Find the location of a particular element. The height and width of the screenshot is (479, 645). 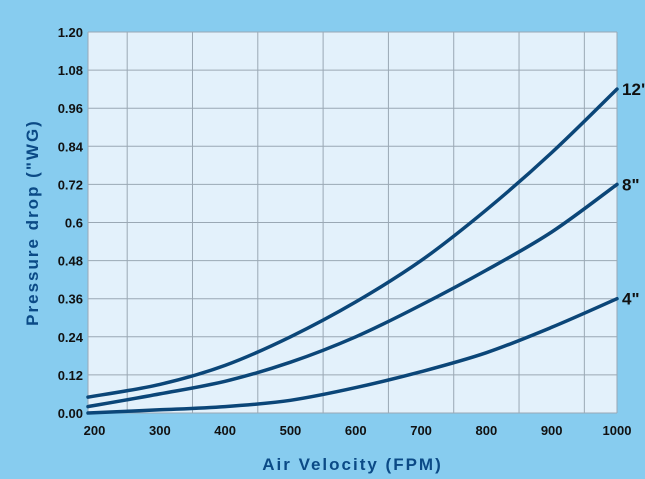

series-labels: 12" 8" 4" is located at coordinates (633, 194).